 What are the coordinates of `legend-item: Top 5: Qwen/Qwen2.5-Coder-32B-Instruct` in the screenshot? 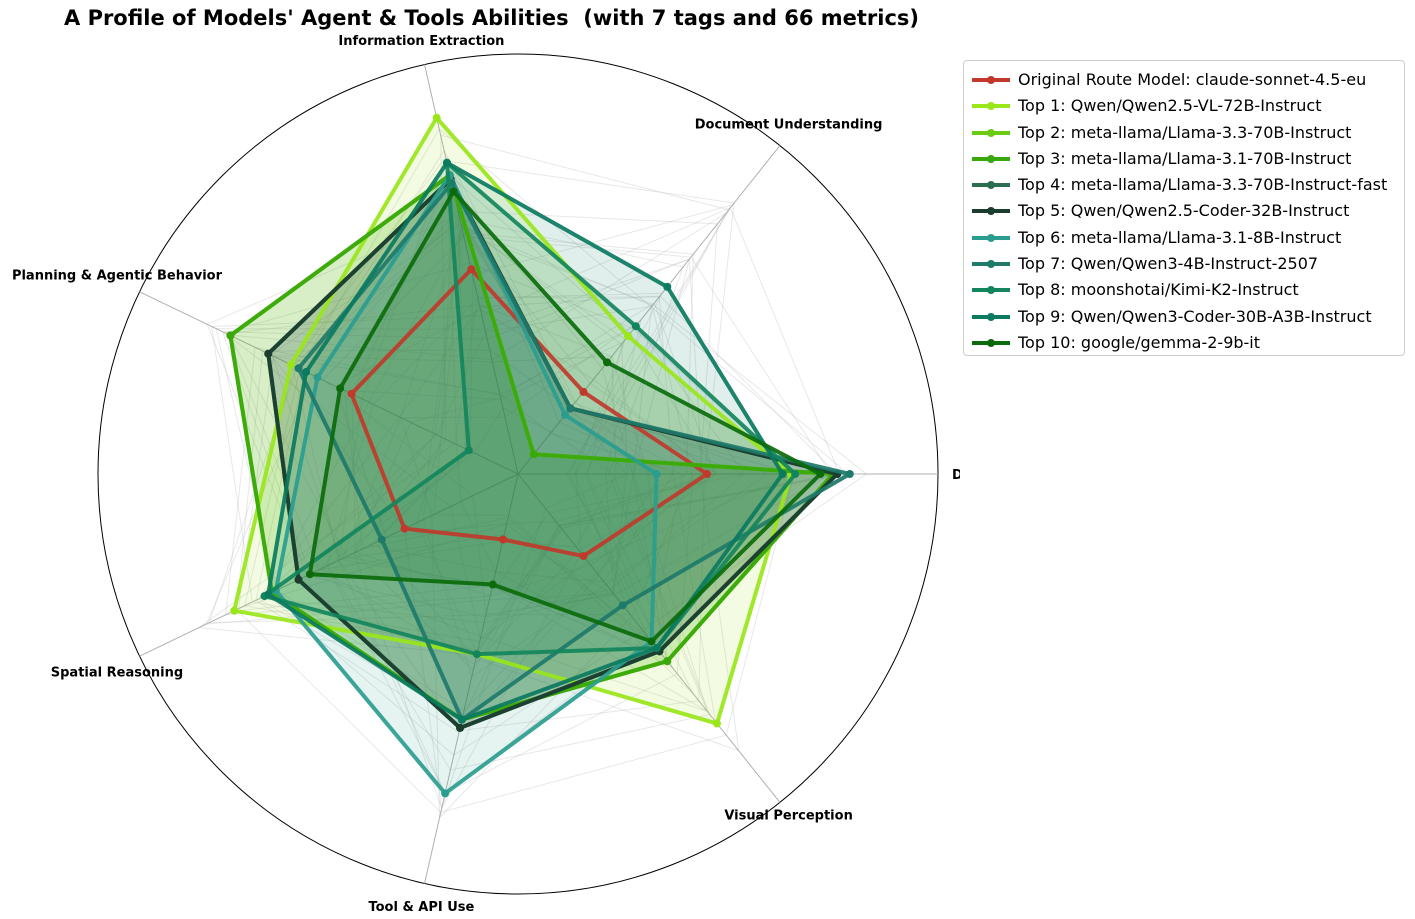 It's located at (1184, 210).